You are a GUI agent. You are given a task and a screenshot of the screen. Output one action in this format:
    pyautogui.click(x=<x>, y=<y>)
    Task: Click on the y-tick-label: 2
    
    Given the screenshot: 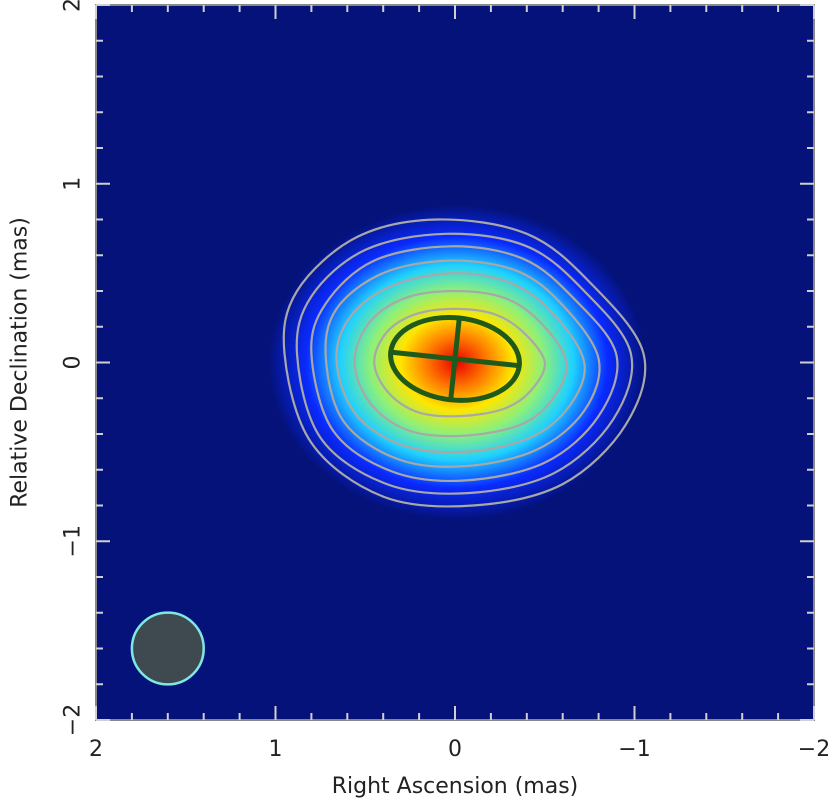 What is the action you would take?
    pyautogui.click(x=73, y=6)
    